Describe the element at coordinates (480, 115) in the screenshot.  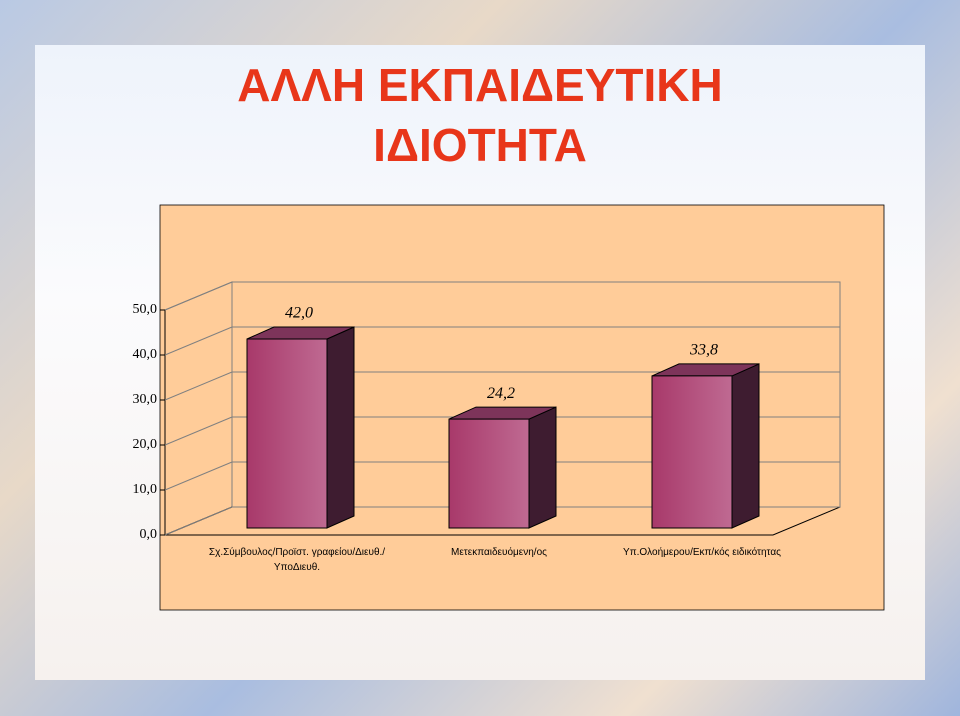
I see `slide-title: ΑΛΛΗ ΕΚΠΑΙΔΕΥΤΙΚΗ ΙΔΙΟΤΗΤΑ` at that location.